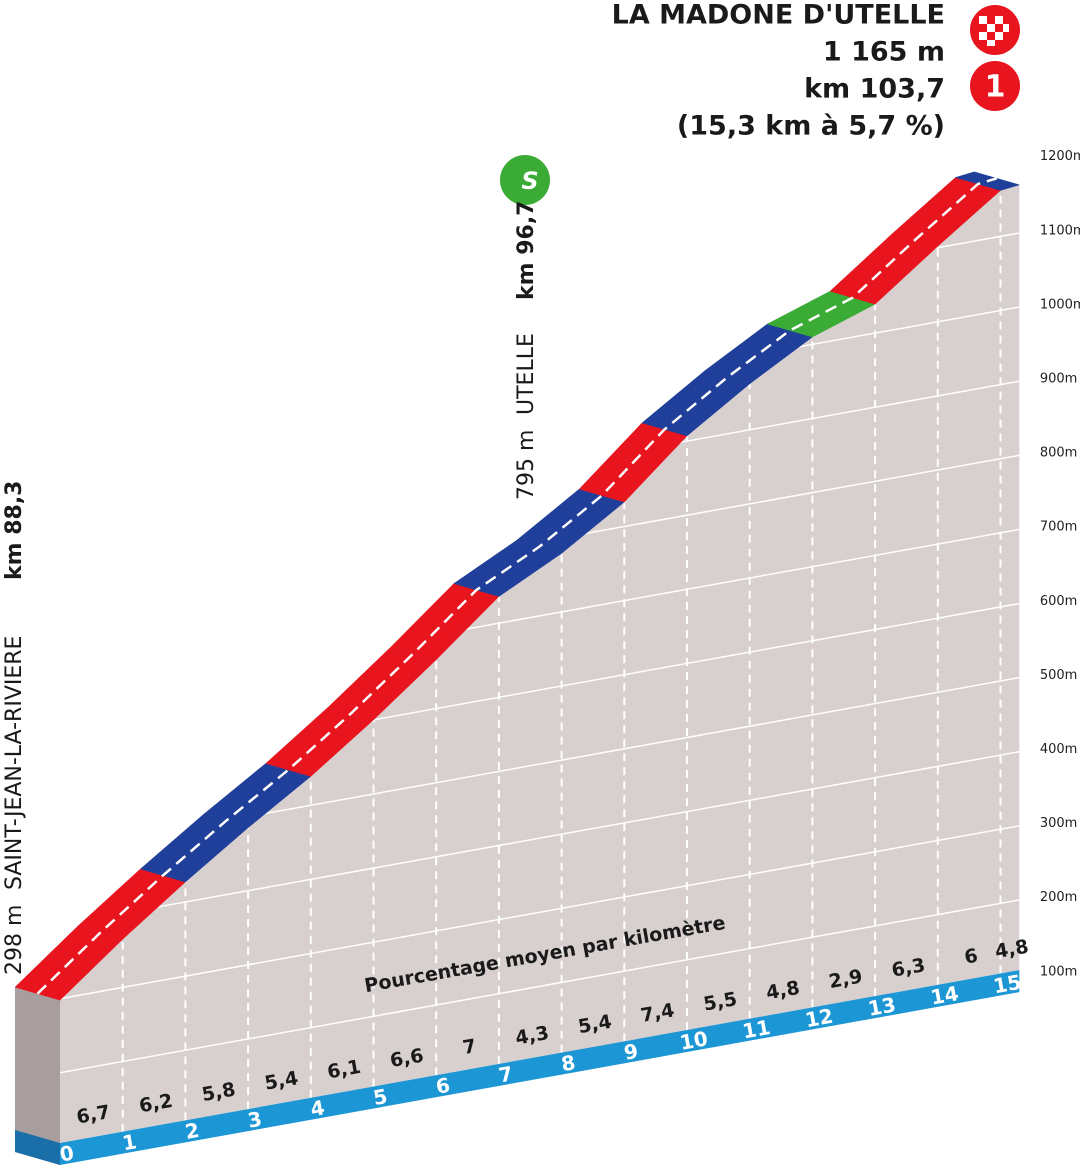 This screenshot has width=1080, height=1175. I want to click on y-tick-label: 800m, so click(1058, 453).